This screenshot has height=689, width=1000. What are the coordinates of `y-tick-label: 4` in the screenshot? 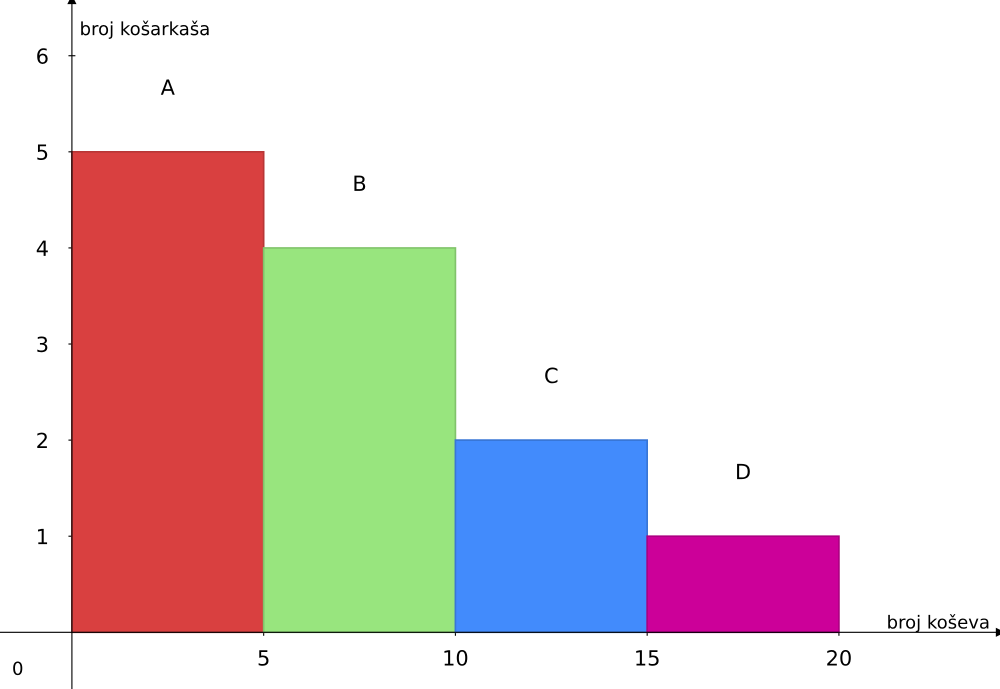 It's located at (42, 248).